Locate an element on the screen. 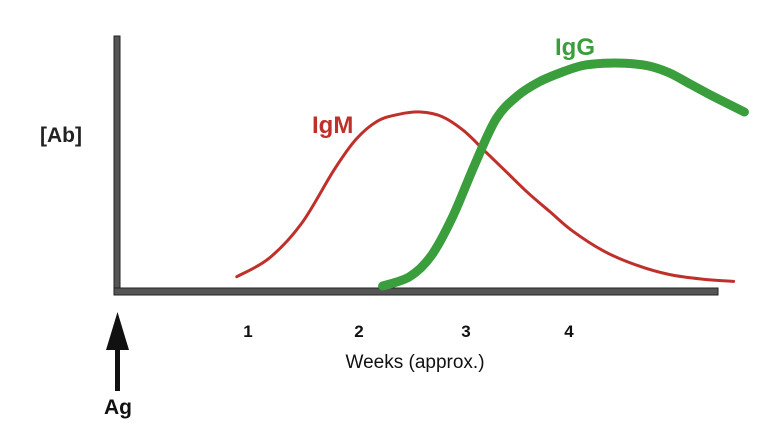 Image resolution: width=770 pixels, height=442 pixels. x-tick-label: 3 is located at coordinates (465, 331).